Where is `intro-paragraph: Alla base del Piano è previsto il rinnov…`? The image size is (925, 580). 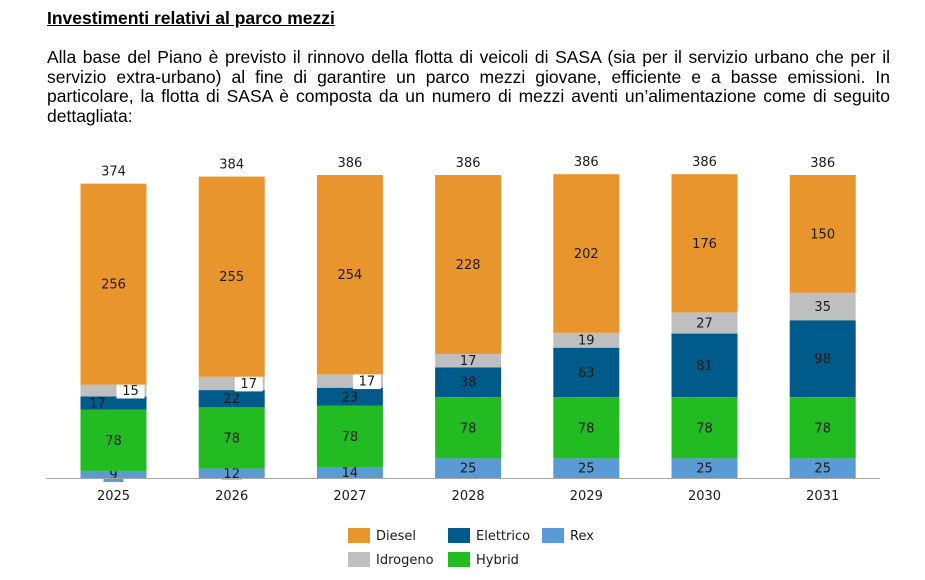
intro-paragraph: Alla base del Piano è previsto il rinnov… is located at coordinates (468, 86).